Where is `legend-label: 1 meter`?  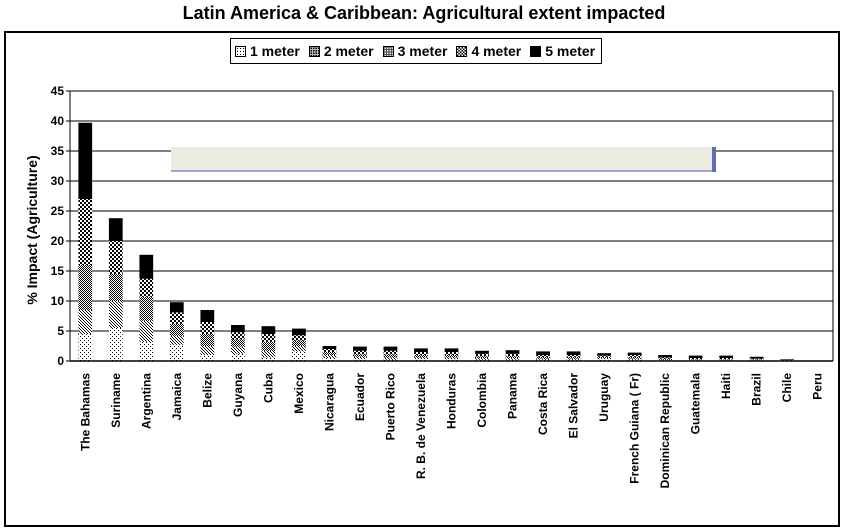 legend-label: 1 meter is located at coordinates (275, 51).